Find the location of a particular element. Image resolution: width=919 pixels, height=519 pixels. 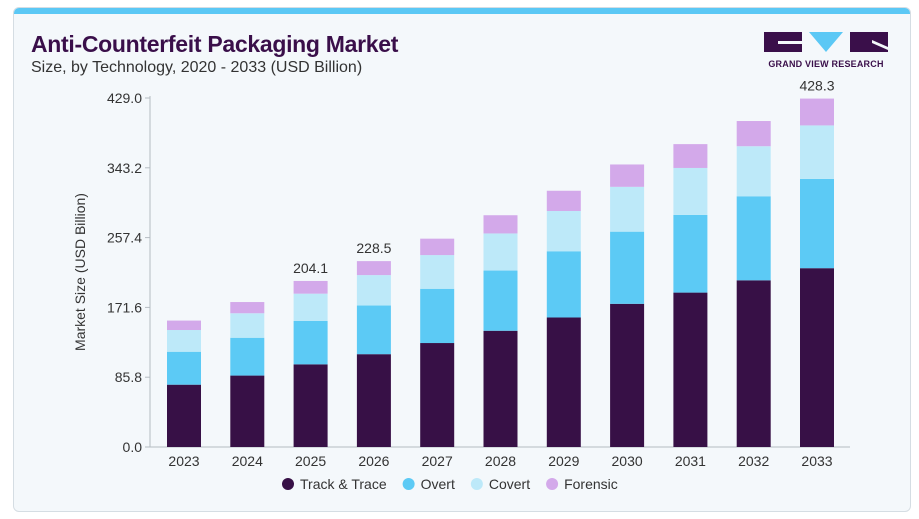

bar-segment-track-trace-2030 is located at coordinates (627, 375).